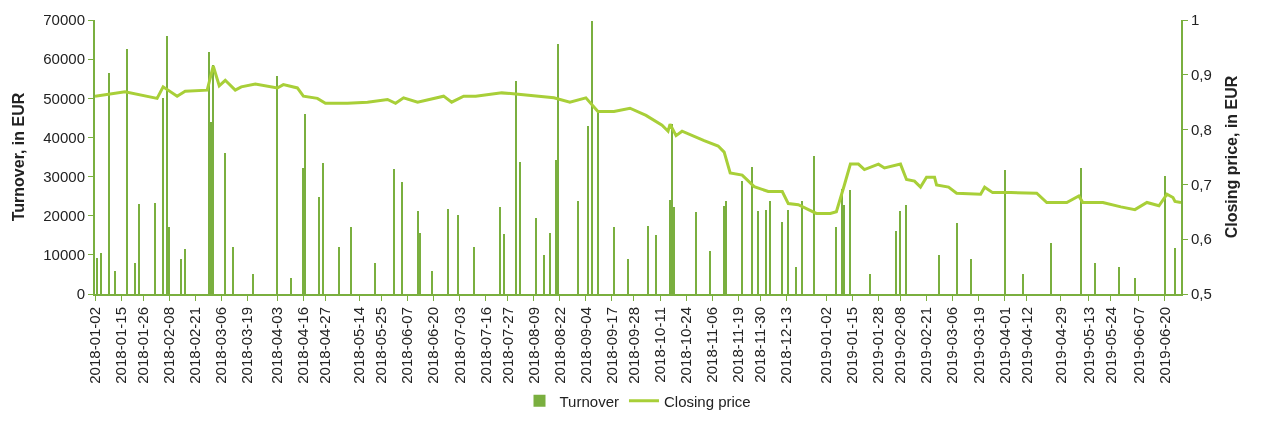 Image resolution: width=1261 pixels, height=430 pixels. I want to click on y-tick-label: 70000, so click(64, 20).